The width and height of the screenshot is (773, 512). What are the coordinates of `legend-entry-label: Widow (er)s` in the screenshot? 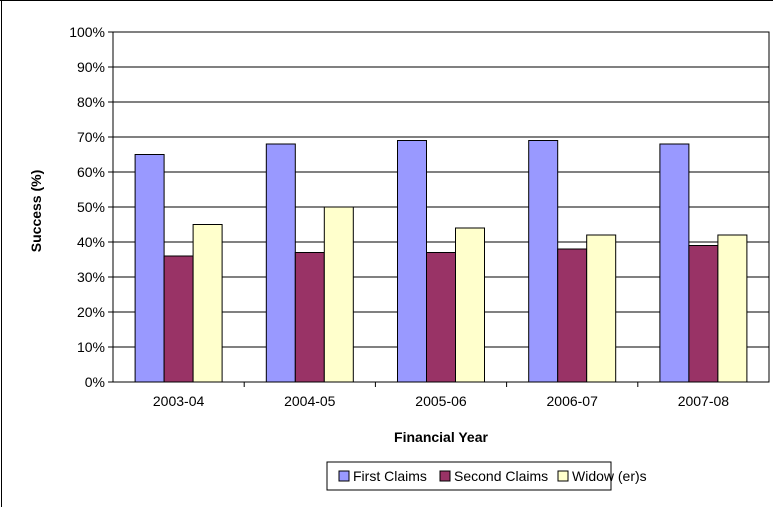 It's located at (609, 476).